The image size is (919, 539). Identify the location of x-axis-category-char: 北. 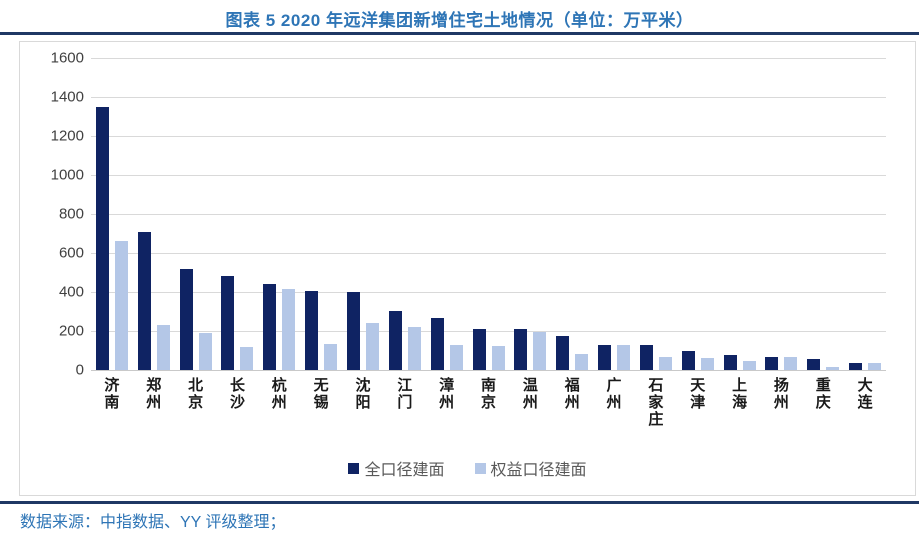
(196, 386).